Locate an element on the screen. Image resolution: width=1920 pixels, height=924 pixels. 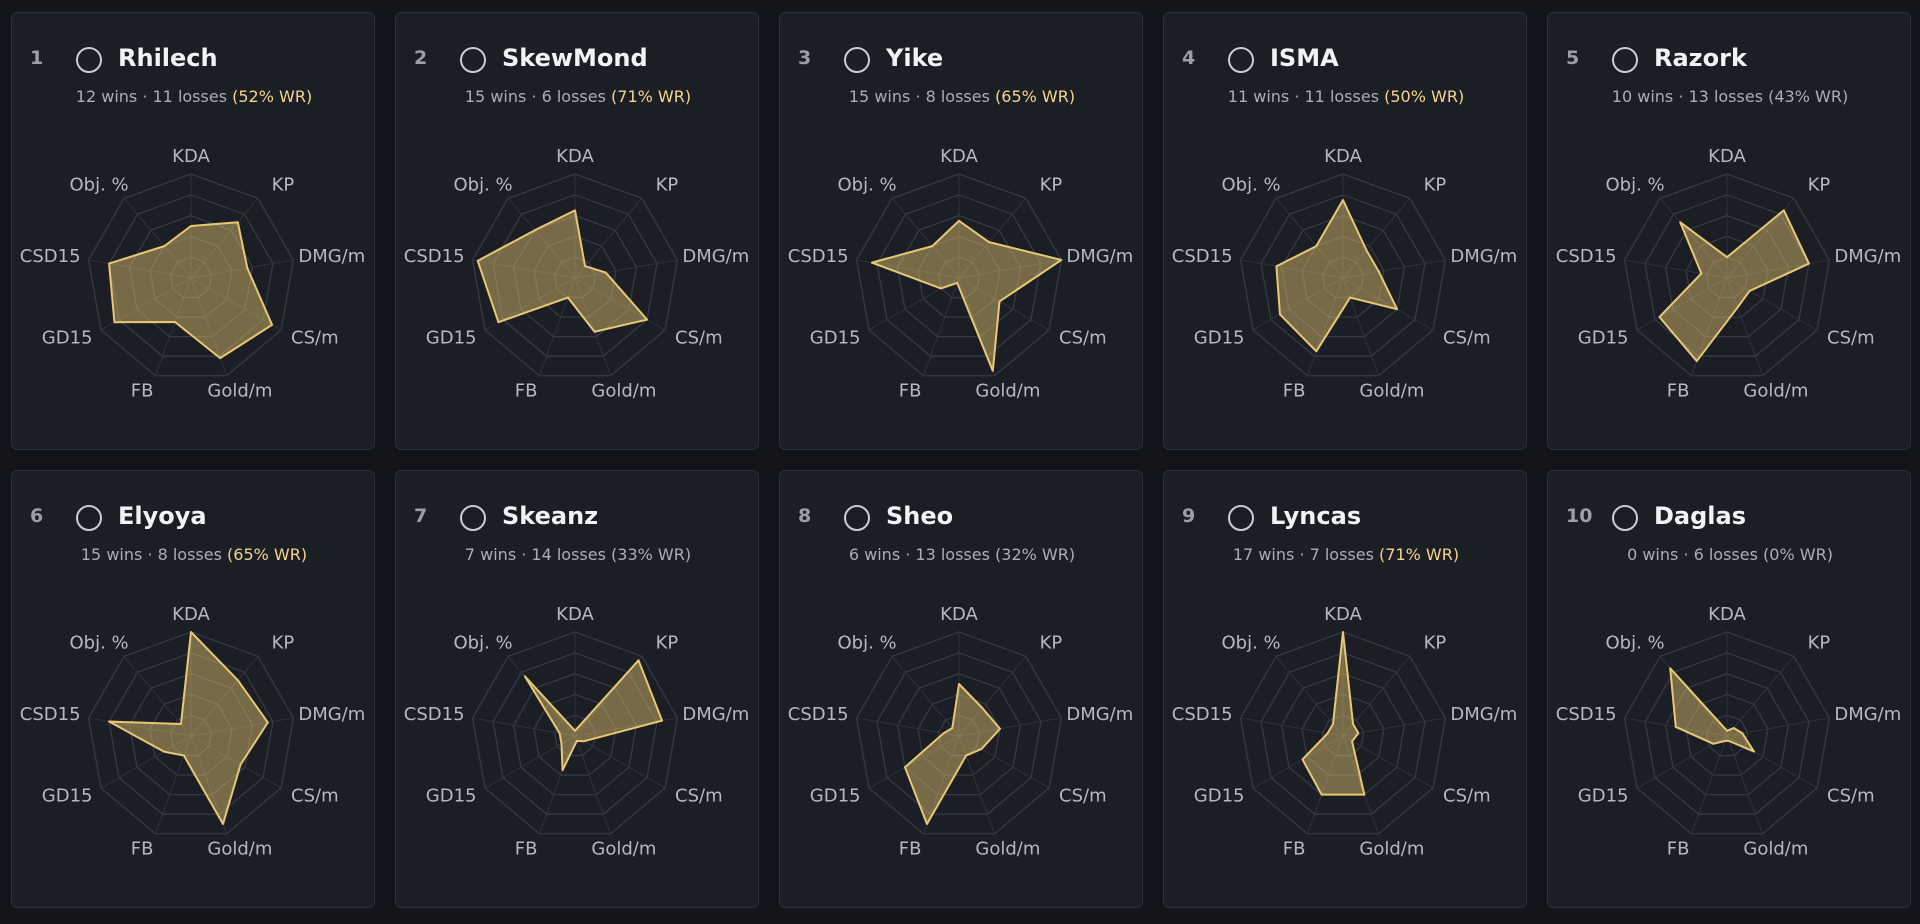
player-name: Yike is located at coordinates (915, 58).